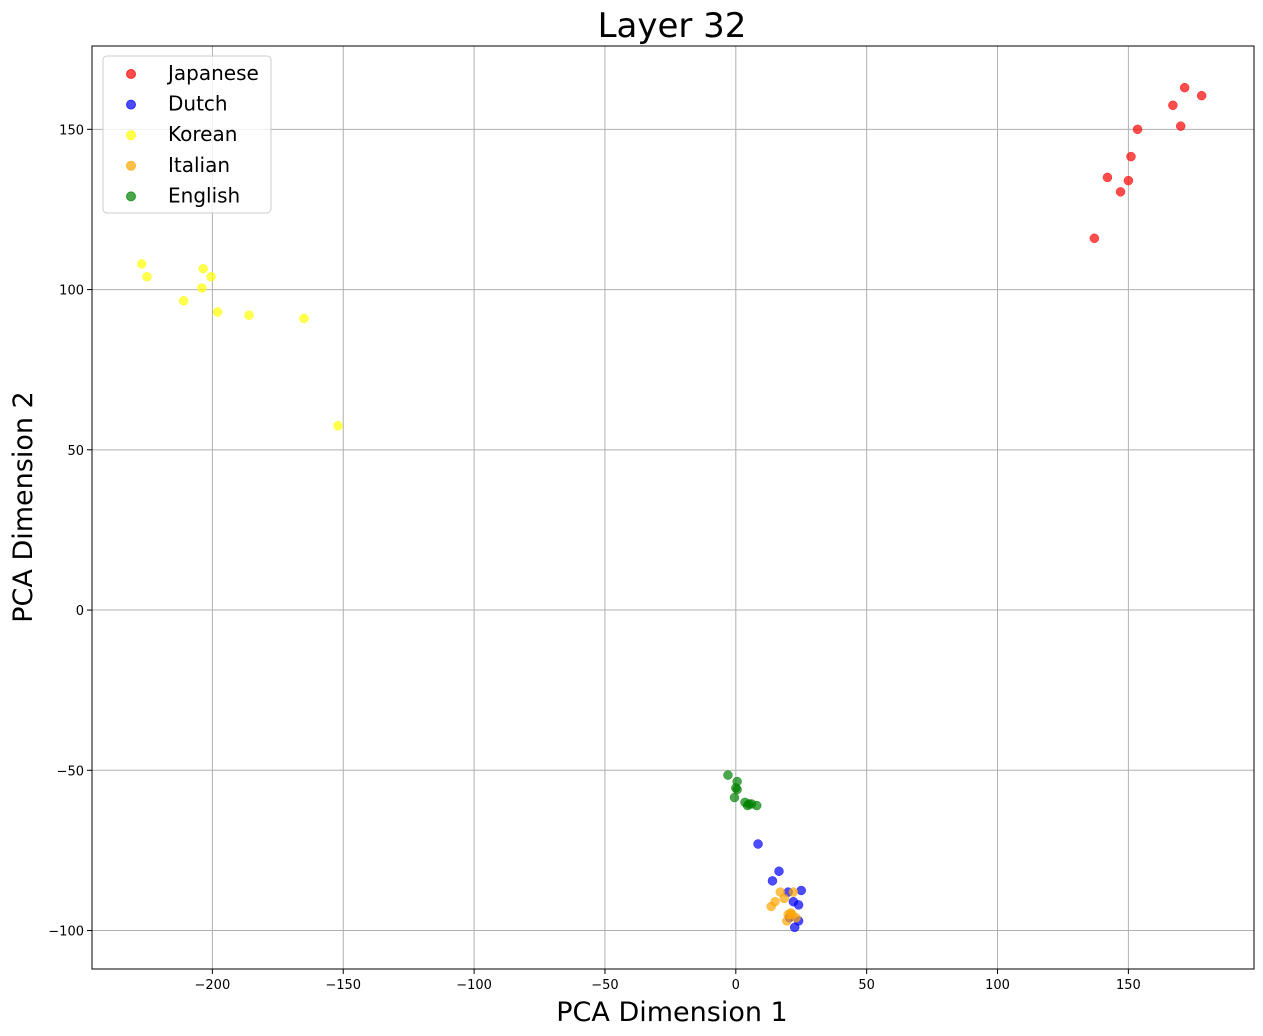 Image resolution: width=1263 pixels, height=1036 pixels. Describe the element at coordinates (212, 73) in the screenshot. I see `legend-label-japanese: Japanese` at that location.